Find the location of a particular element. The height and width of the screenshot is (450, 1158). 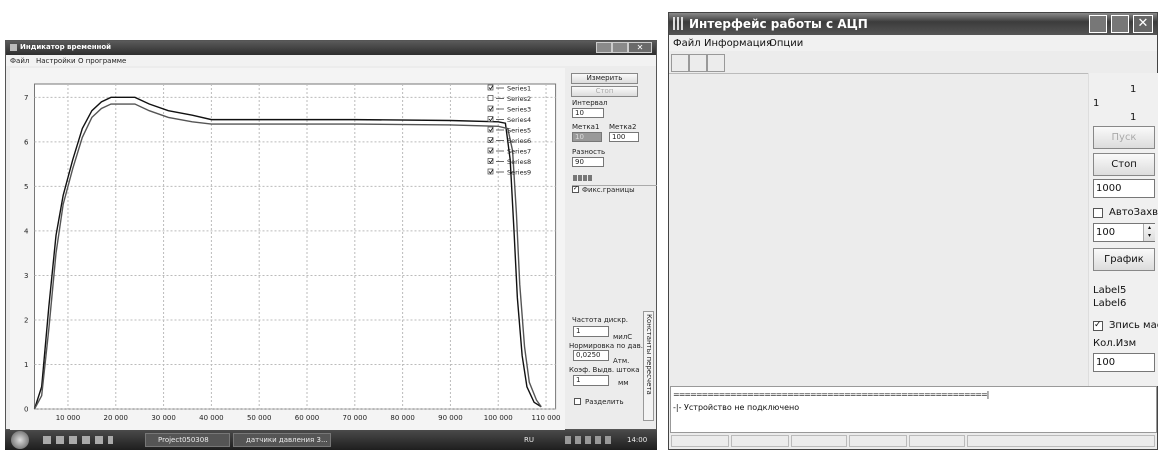

legend-label: Series7 is located at coordinates (519, 152).